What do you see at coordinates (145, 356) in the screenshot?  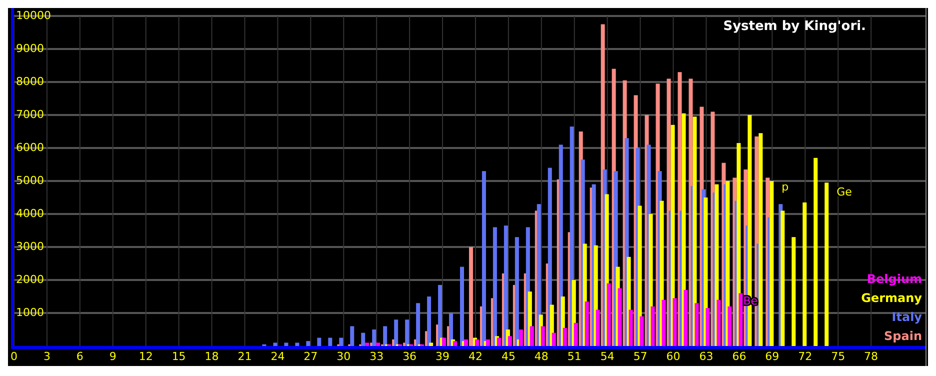 I see `x-tick-label: 12` at bounding box center [145, 356].